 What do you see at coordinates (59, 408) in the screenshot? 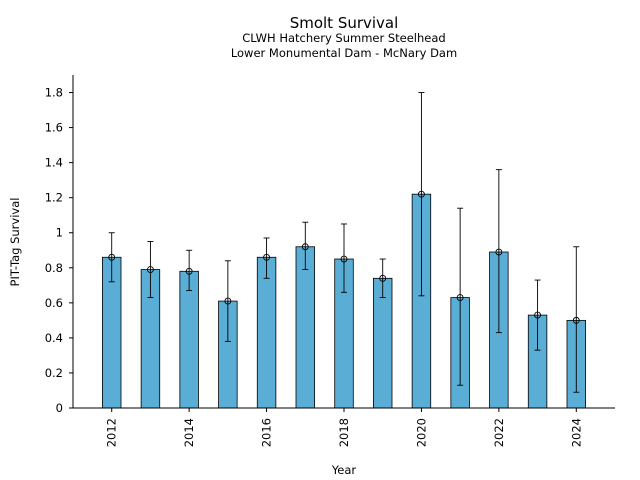
I see `y-tick-label: 0` at bounding box center [59, 408].